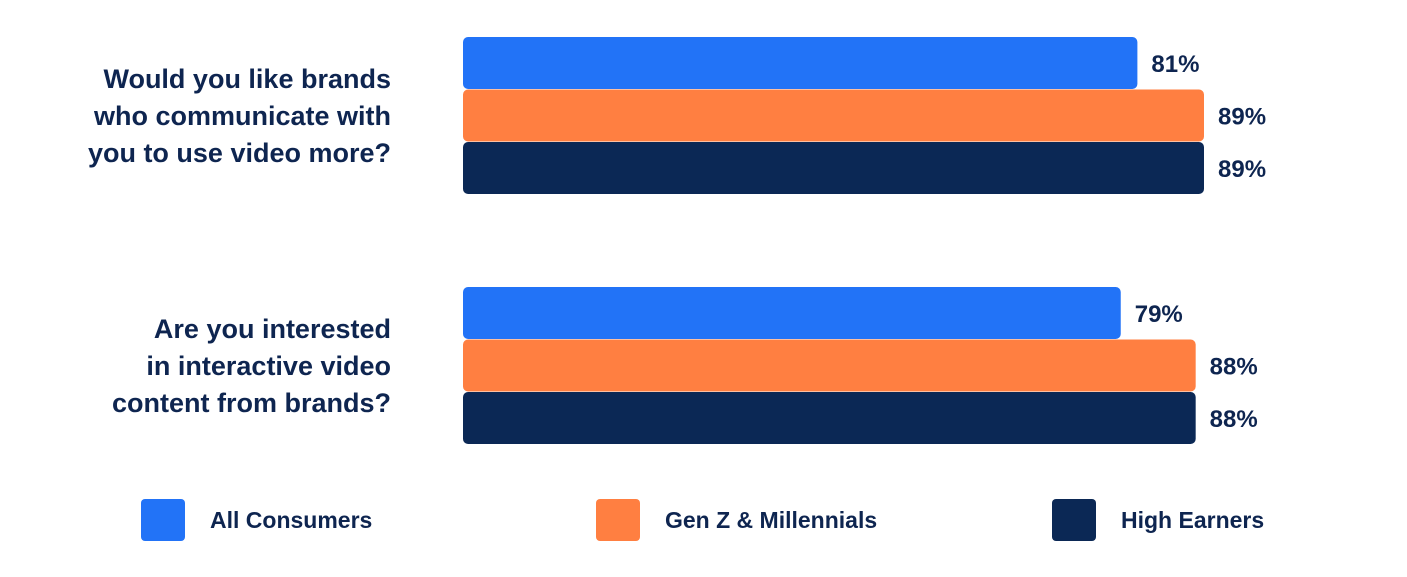 The image size is (1407, 577). I want to click on question-line: in interactive video, so click(268, 366).